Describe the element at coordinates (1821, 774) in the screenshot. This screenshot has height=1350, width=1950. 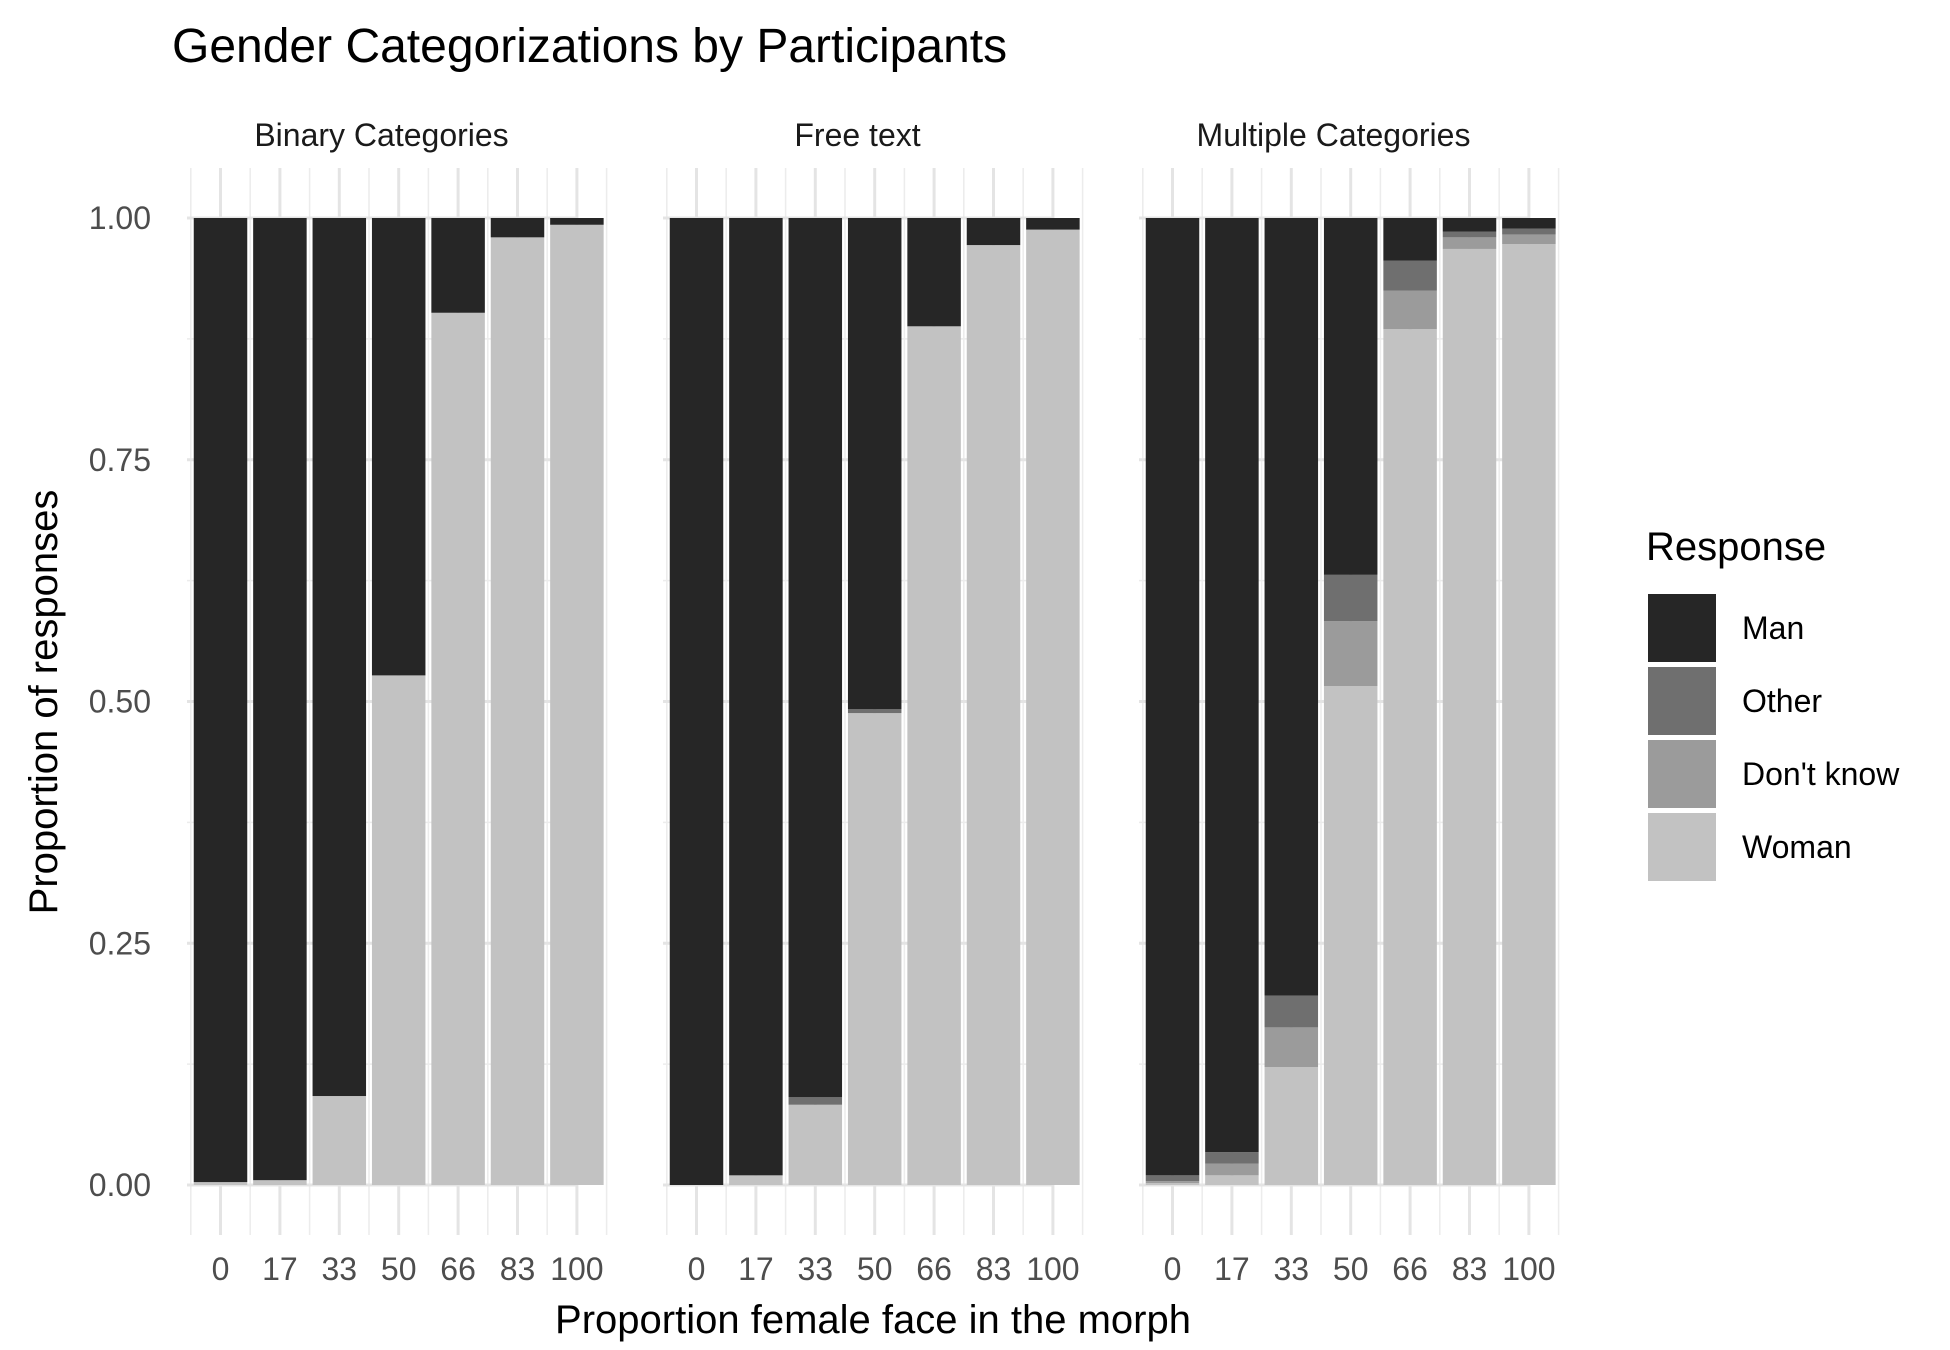
I see `legend-label: Don't know` at that location.